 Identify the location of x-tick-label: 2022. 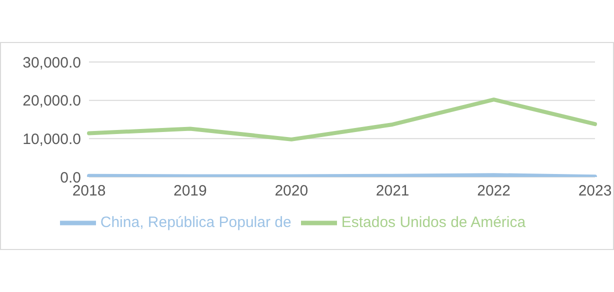
(493, 191).